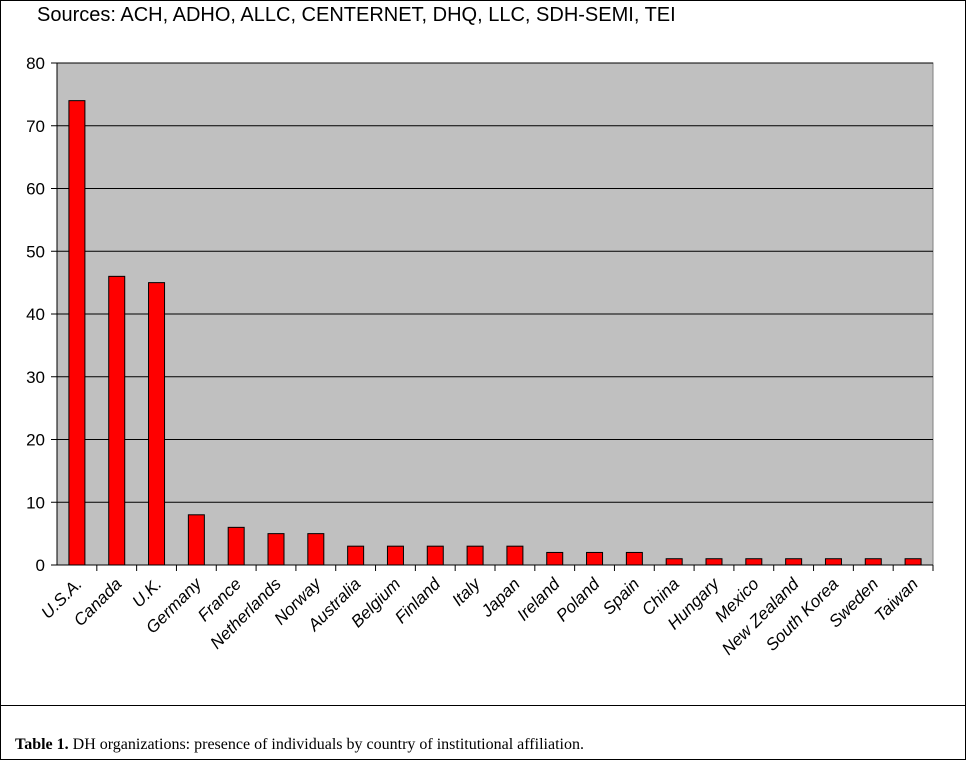 This screenshot has width=966, height=760. What do you see at coordinates (873, 562) in the screenshot?
I see `bar-sweden` at bounding box center [873, 562].